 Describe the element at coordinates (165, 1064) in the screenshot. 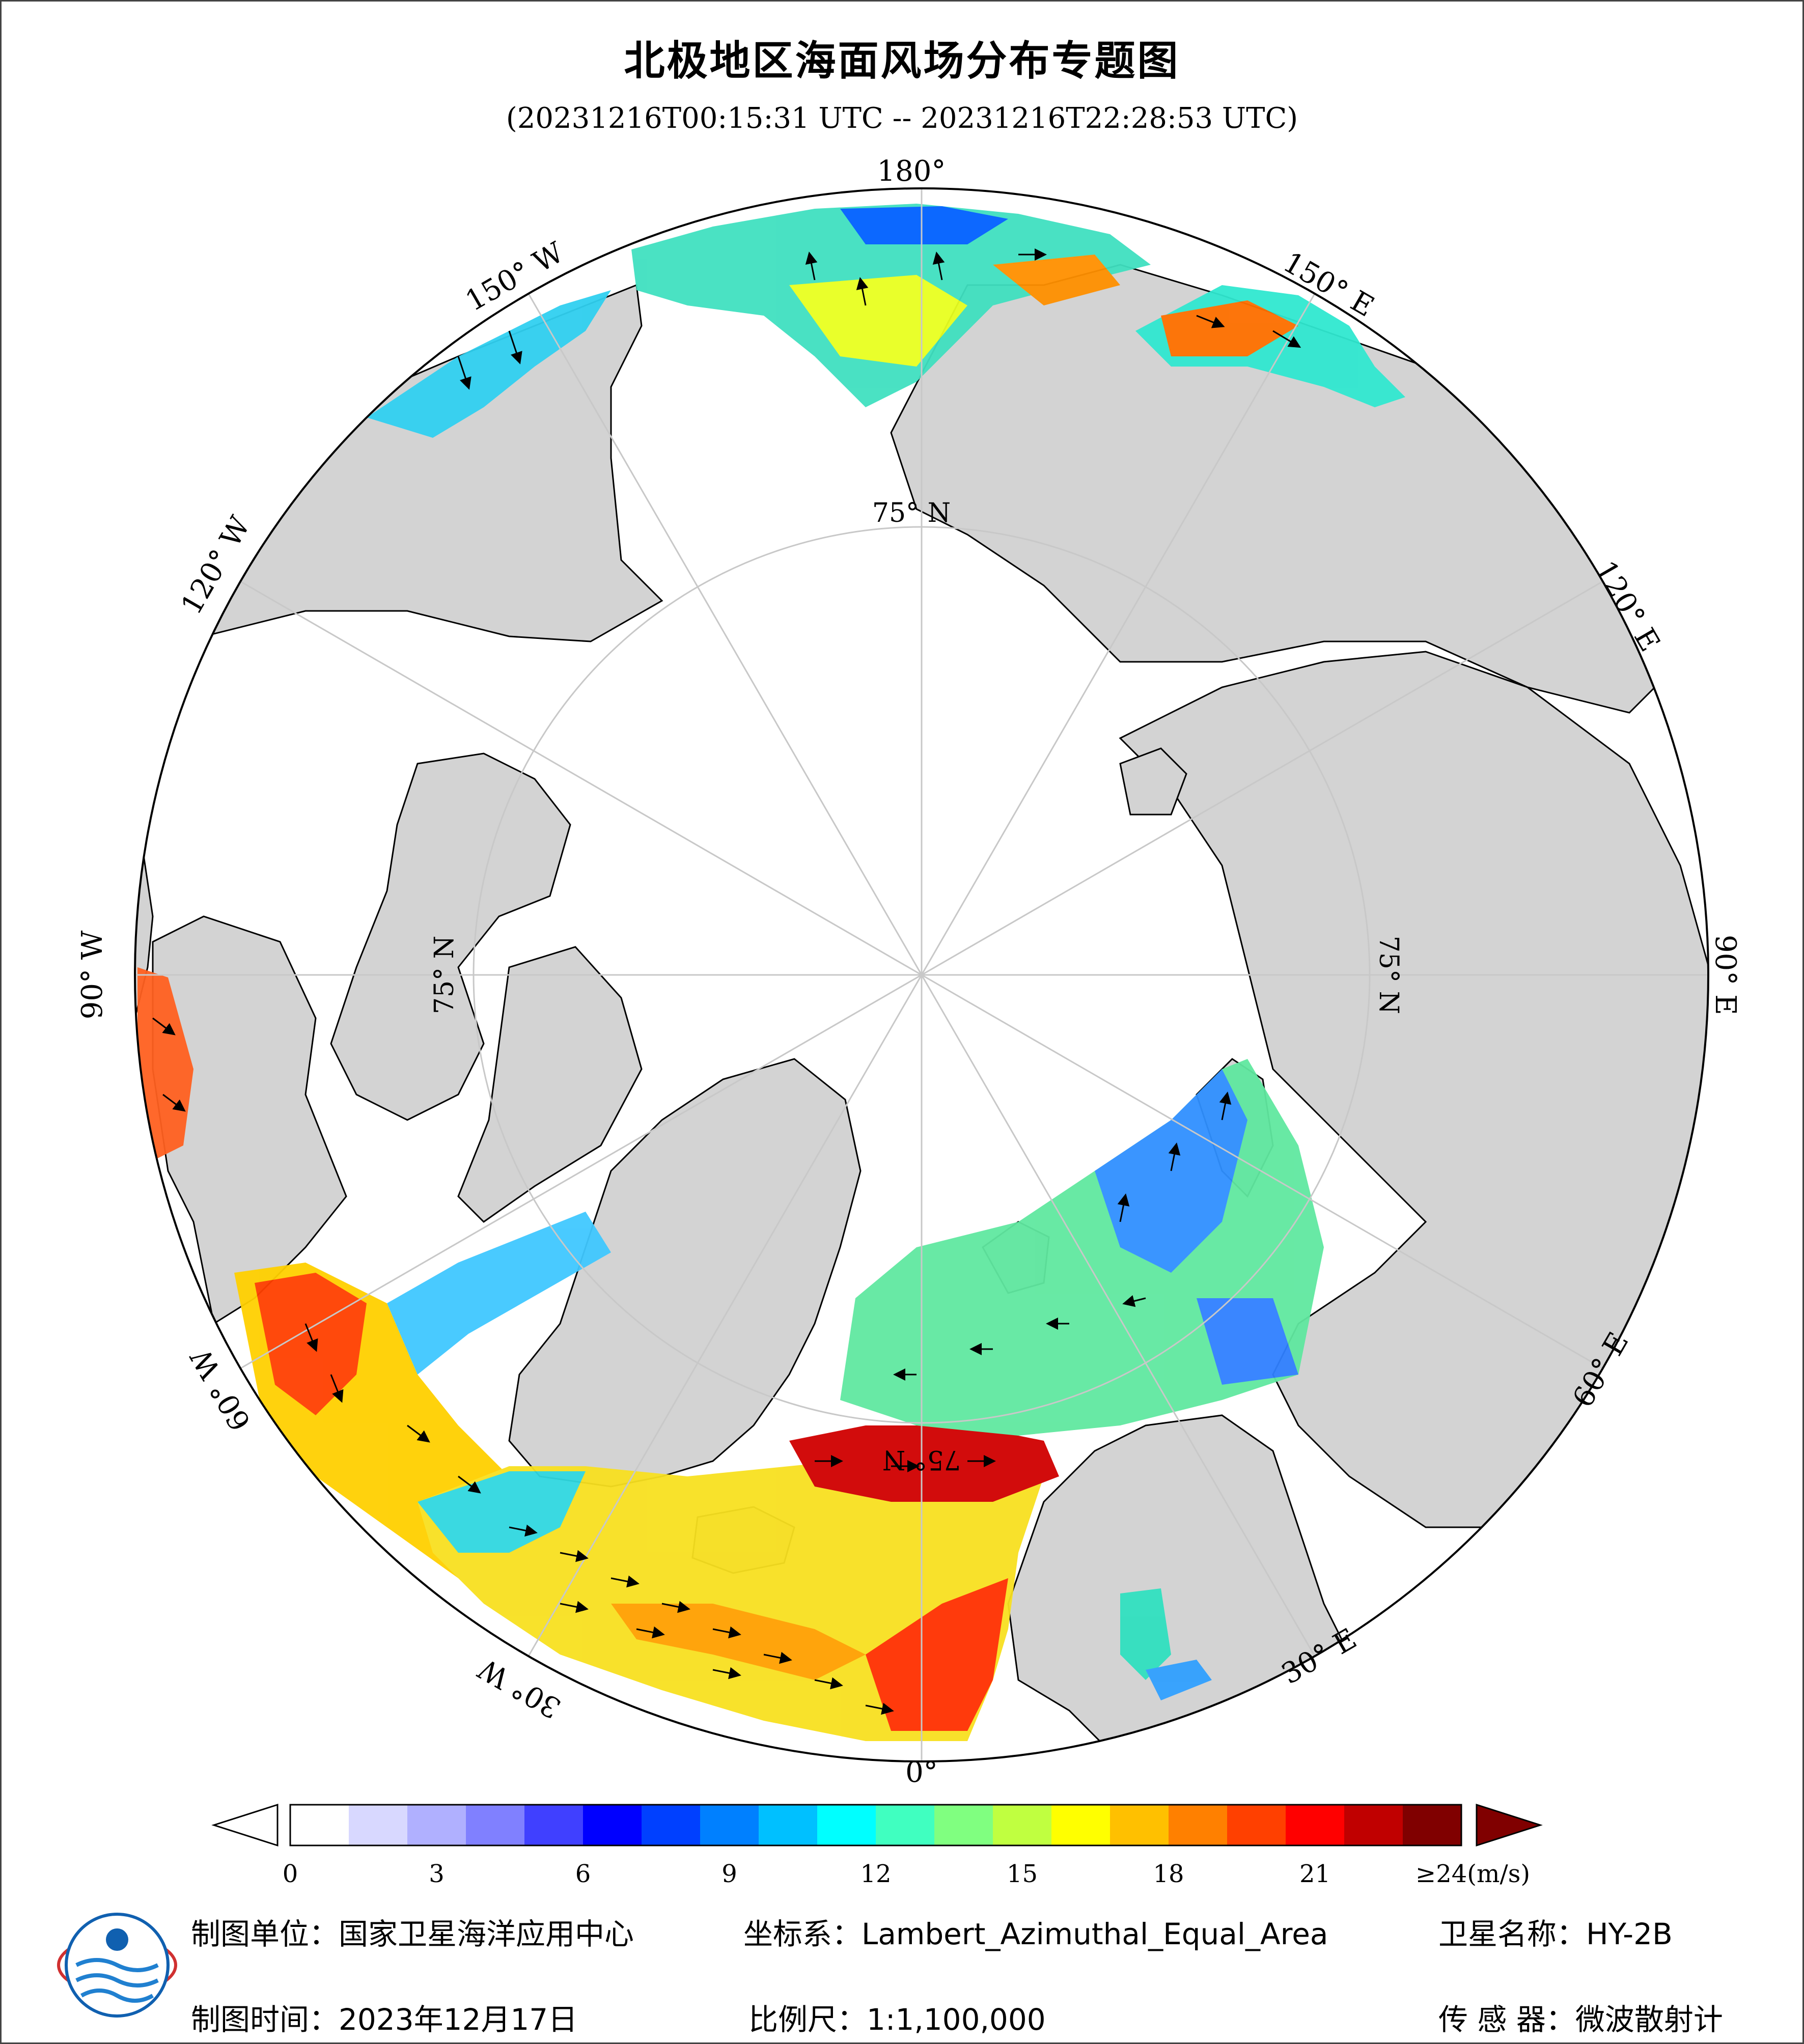

I see `swath-hudson` at that location.